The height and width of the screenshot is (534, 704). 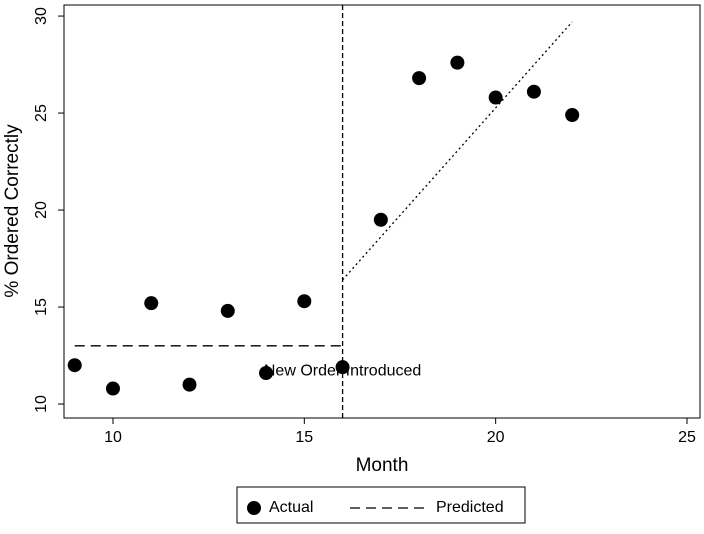 I want to click on legend-marker, so click(x=254, y=508).